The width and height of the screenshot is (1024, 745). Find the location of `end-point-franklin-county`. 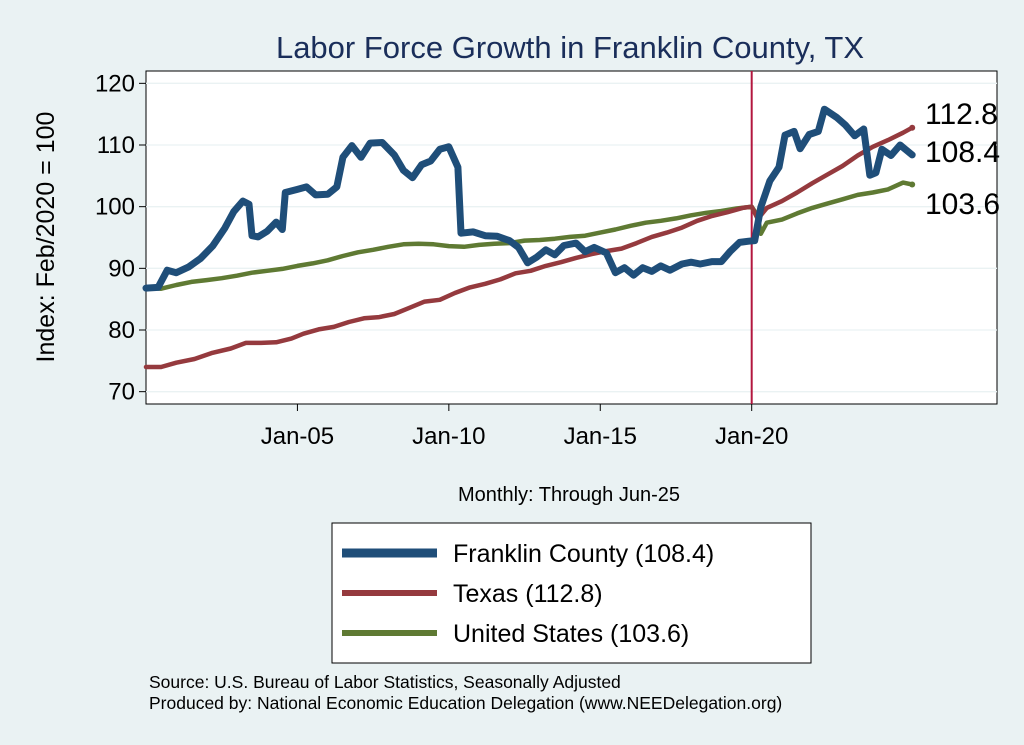

end-point-franklin-county is located at coordinates (912, 154).